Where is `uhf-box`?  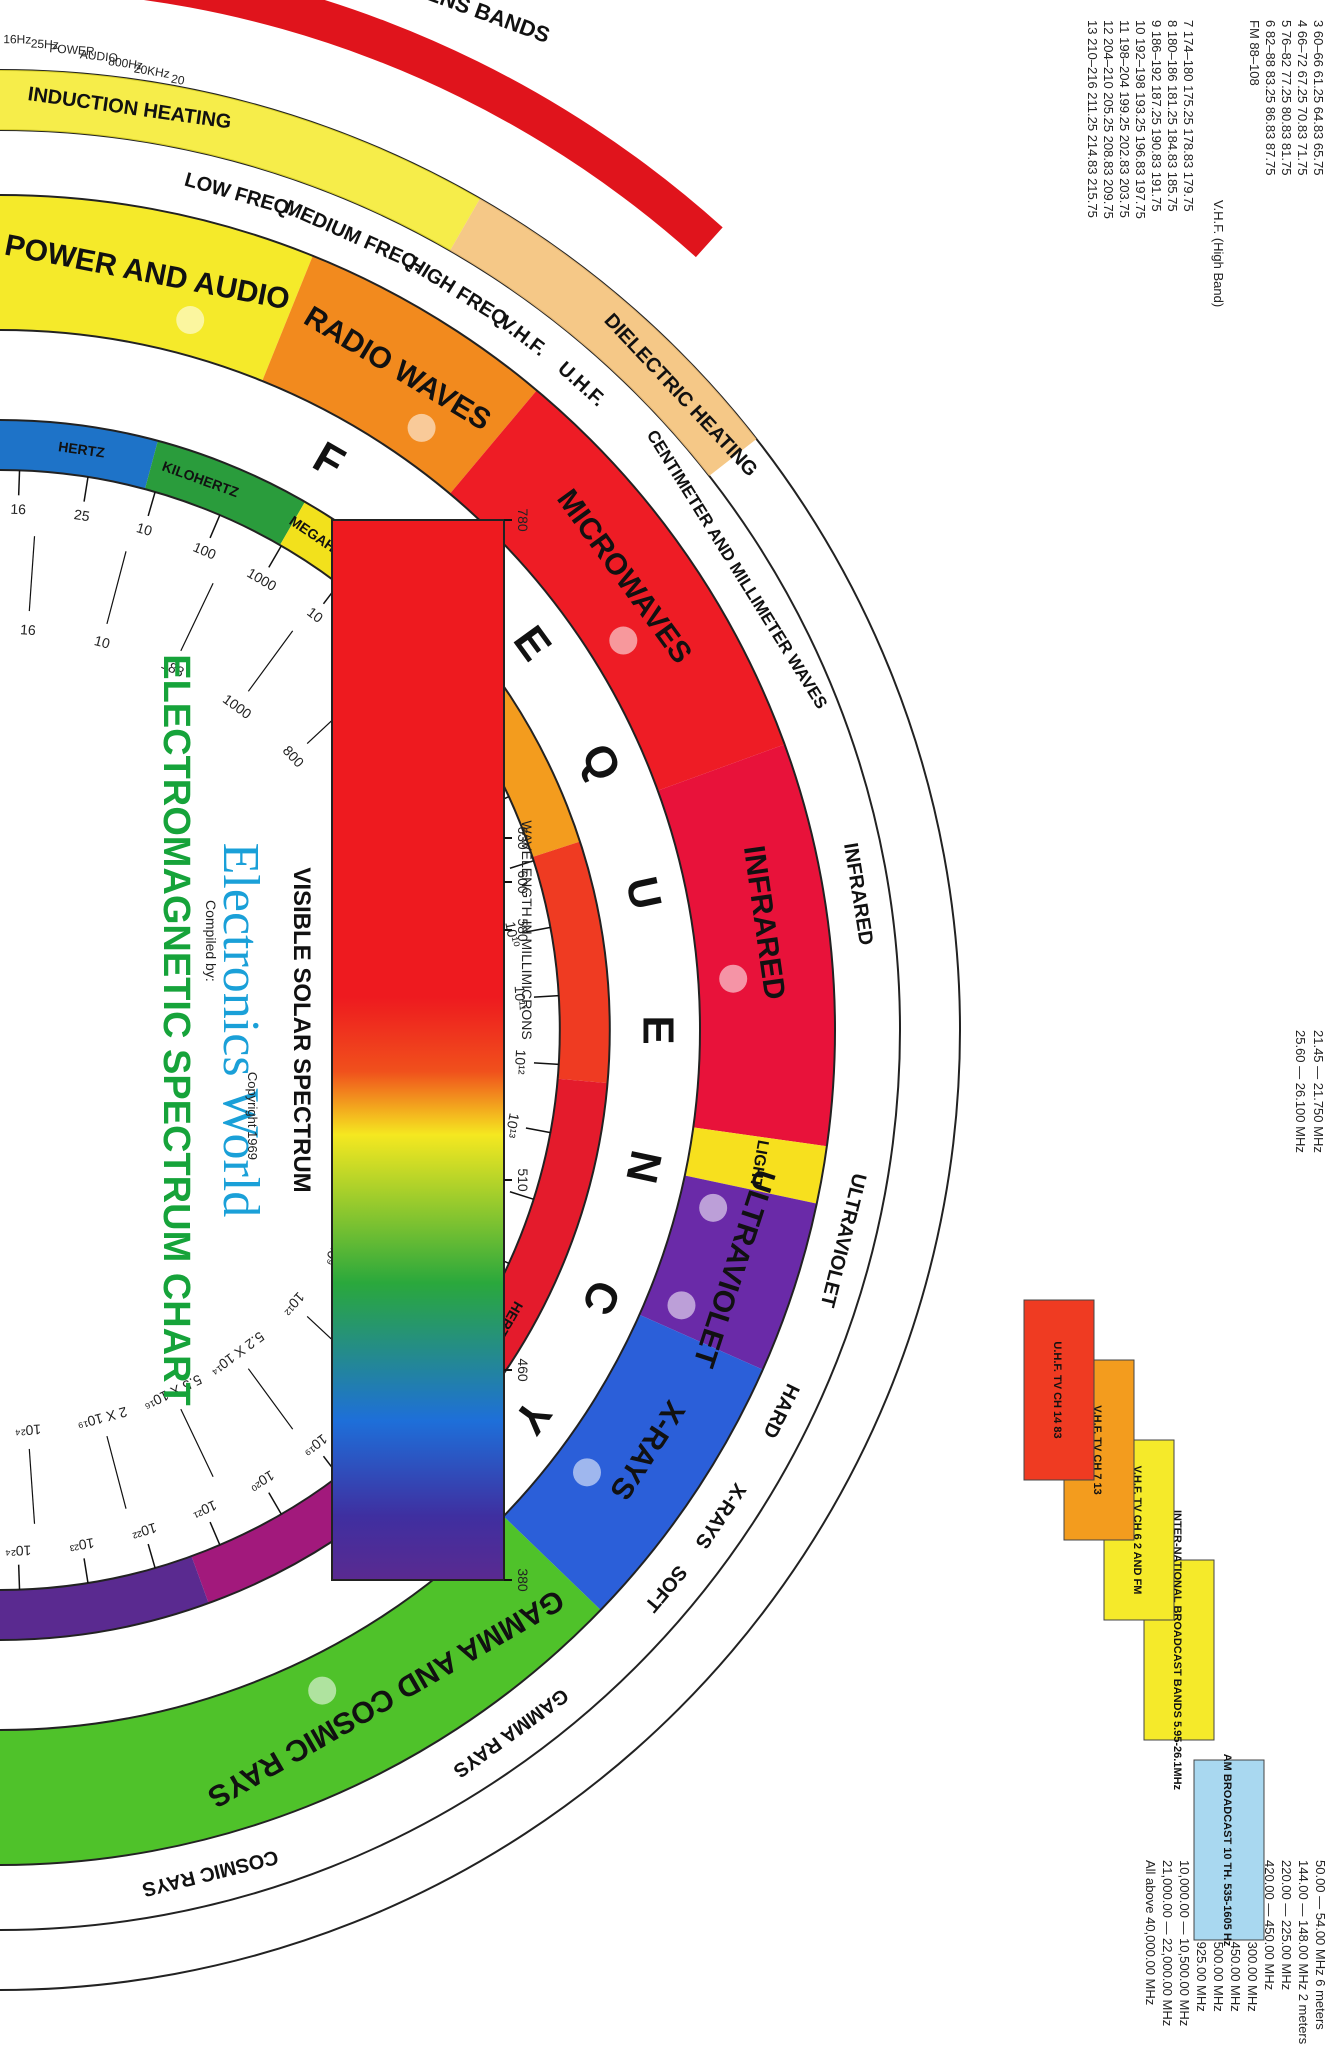
uhf-box is located at coordinates (1059, 1390).